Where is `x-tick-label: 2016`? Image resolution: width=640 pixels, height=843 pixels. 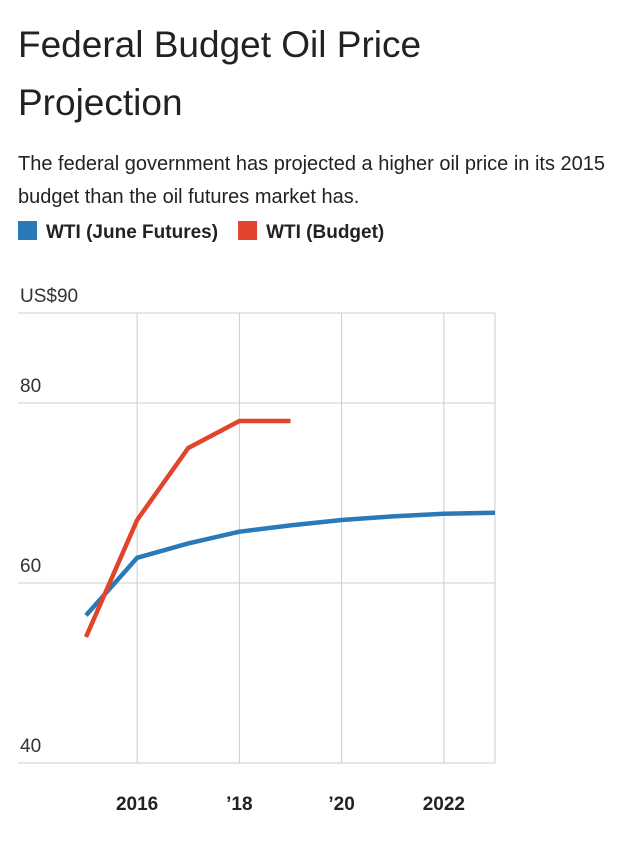 x-tick-label: 2016 is located at coordinates (137, 804).